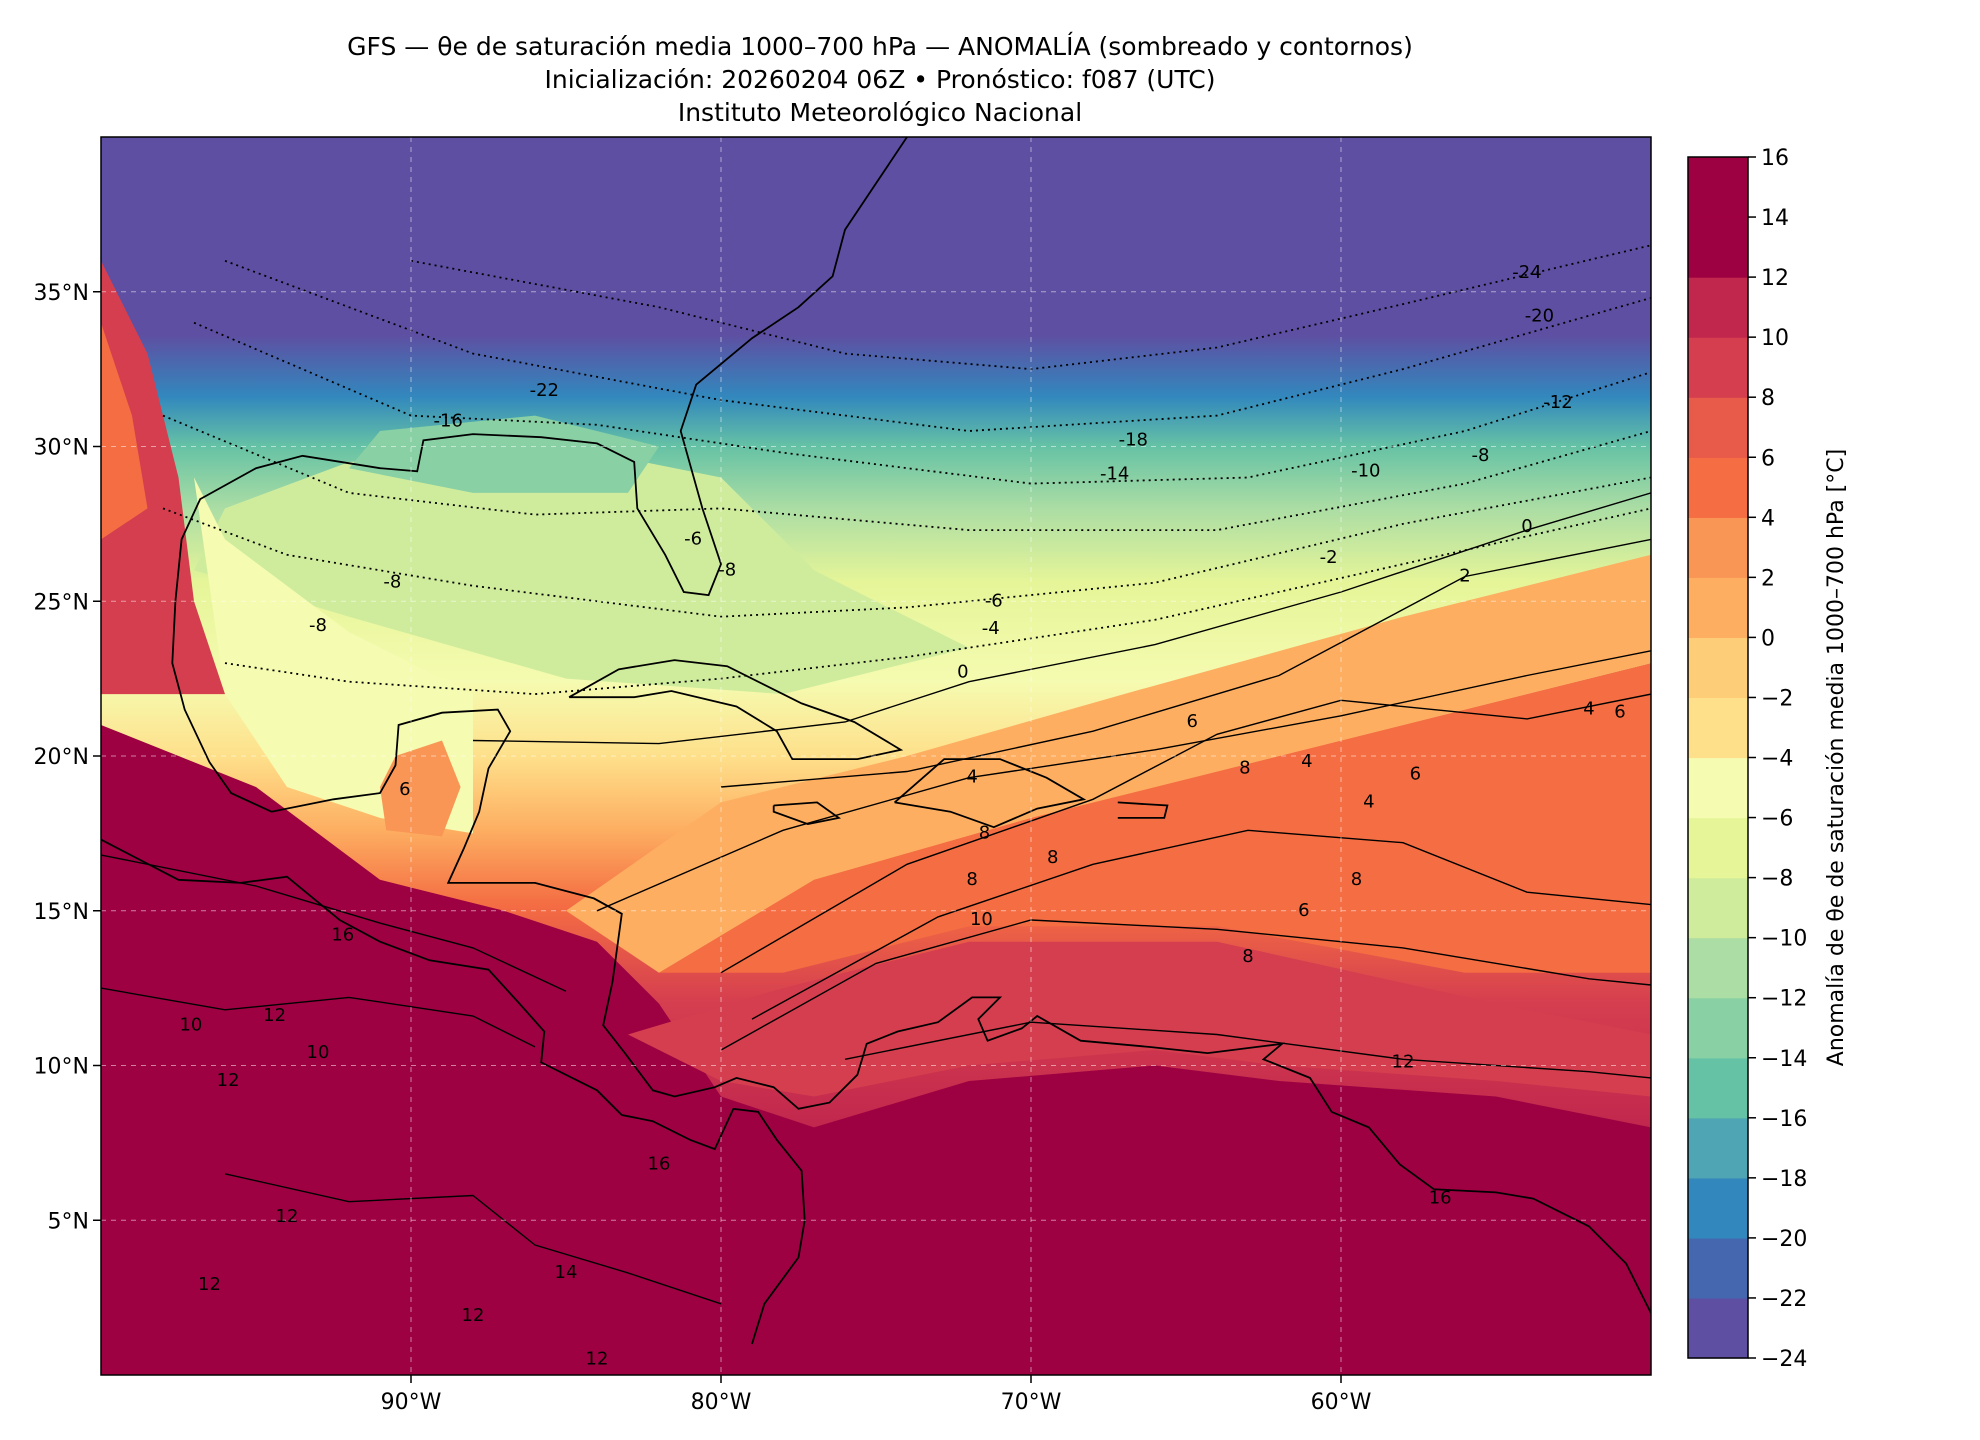 The width and height of the screenshot is (1980, 1440). Describe the element at coordinates (990, 793) in the screenshot. I see `coast-hispaniola` at that location.